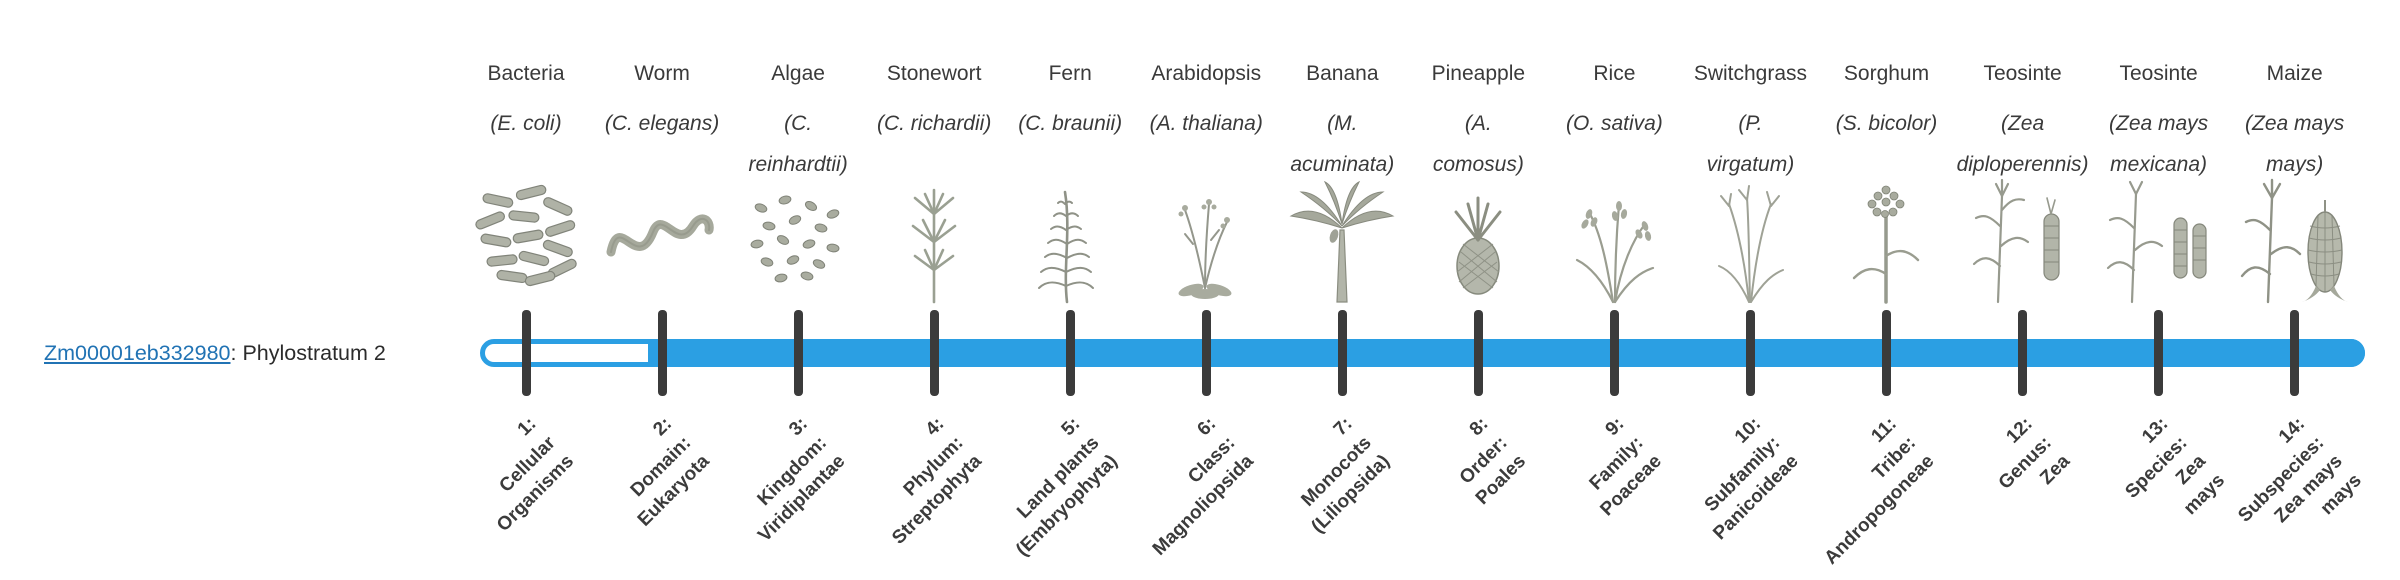  I want to click on organism-sci-name: (E. coli), so click(526, 123).